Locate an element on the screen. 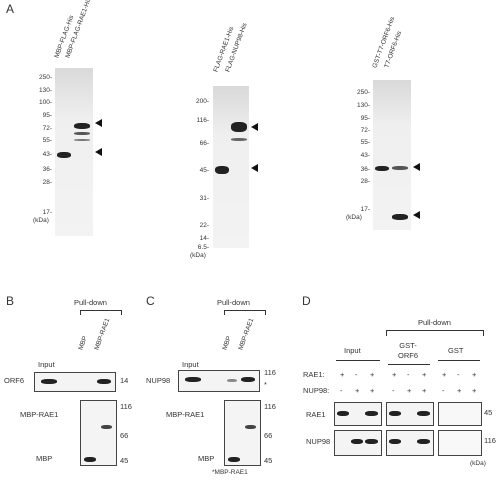 This screenshot has width=500, height=482. blot-nup98-gst-orf6 is located at coordinates (410, 443).